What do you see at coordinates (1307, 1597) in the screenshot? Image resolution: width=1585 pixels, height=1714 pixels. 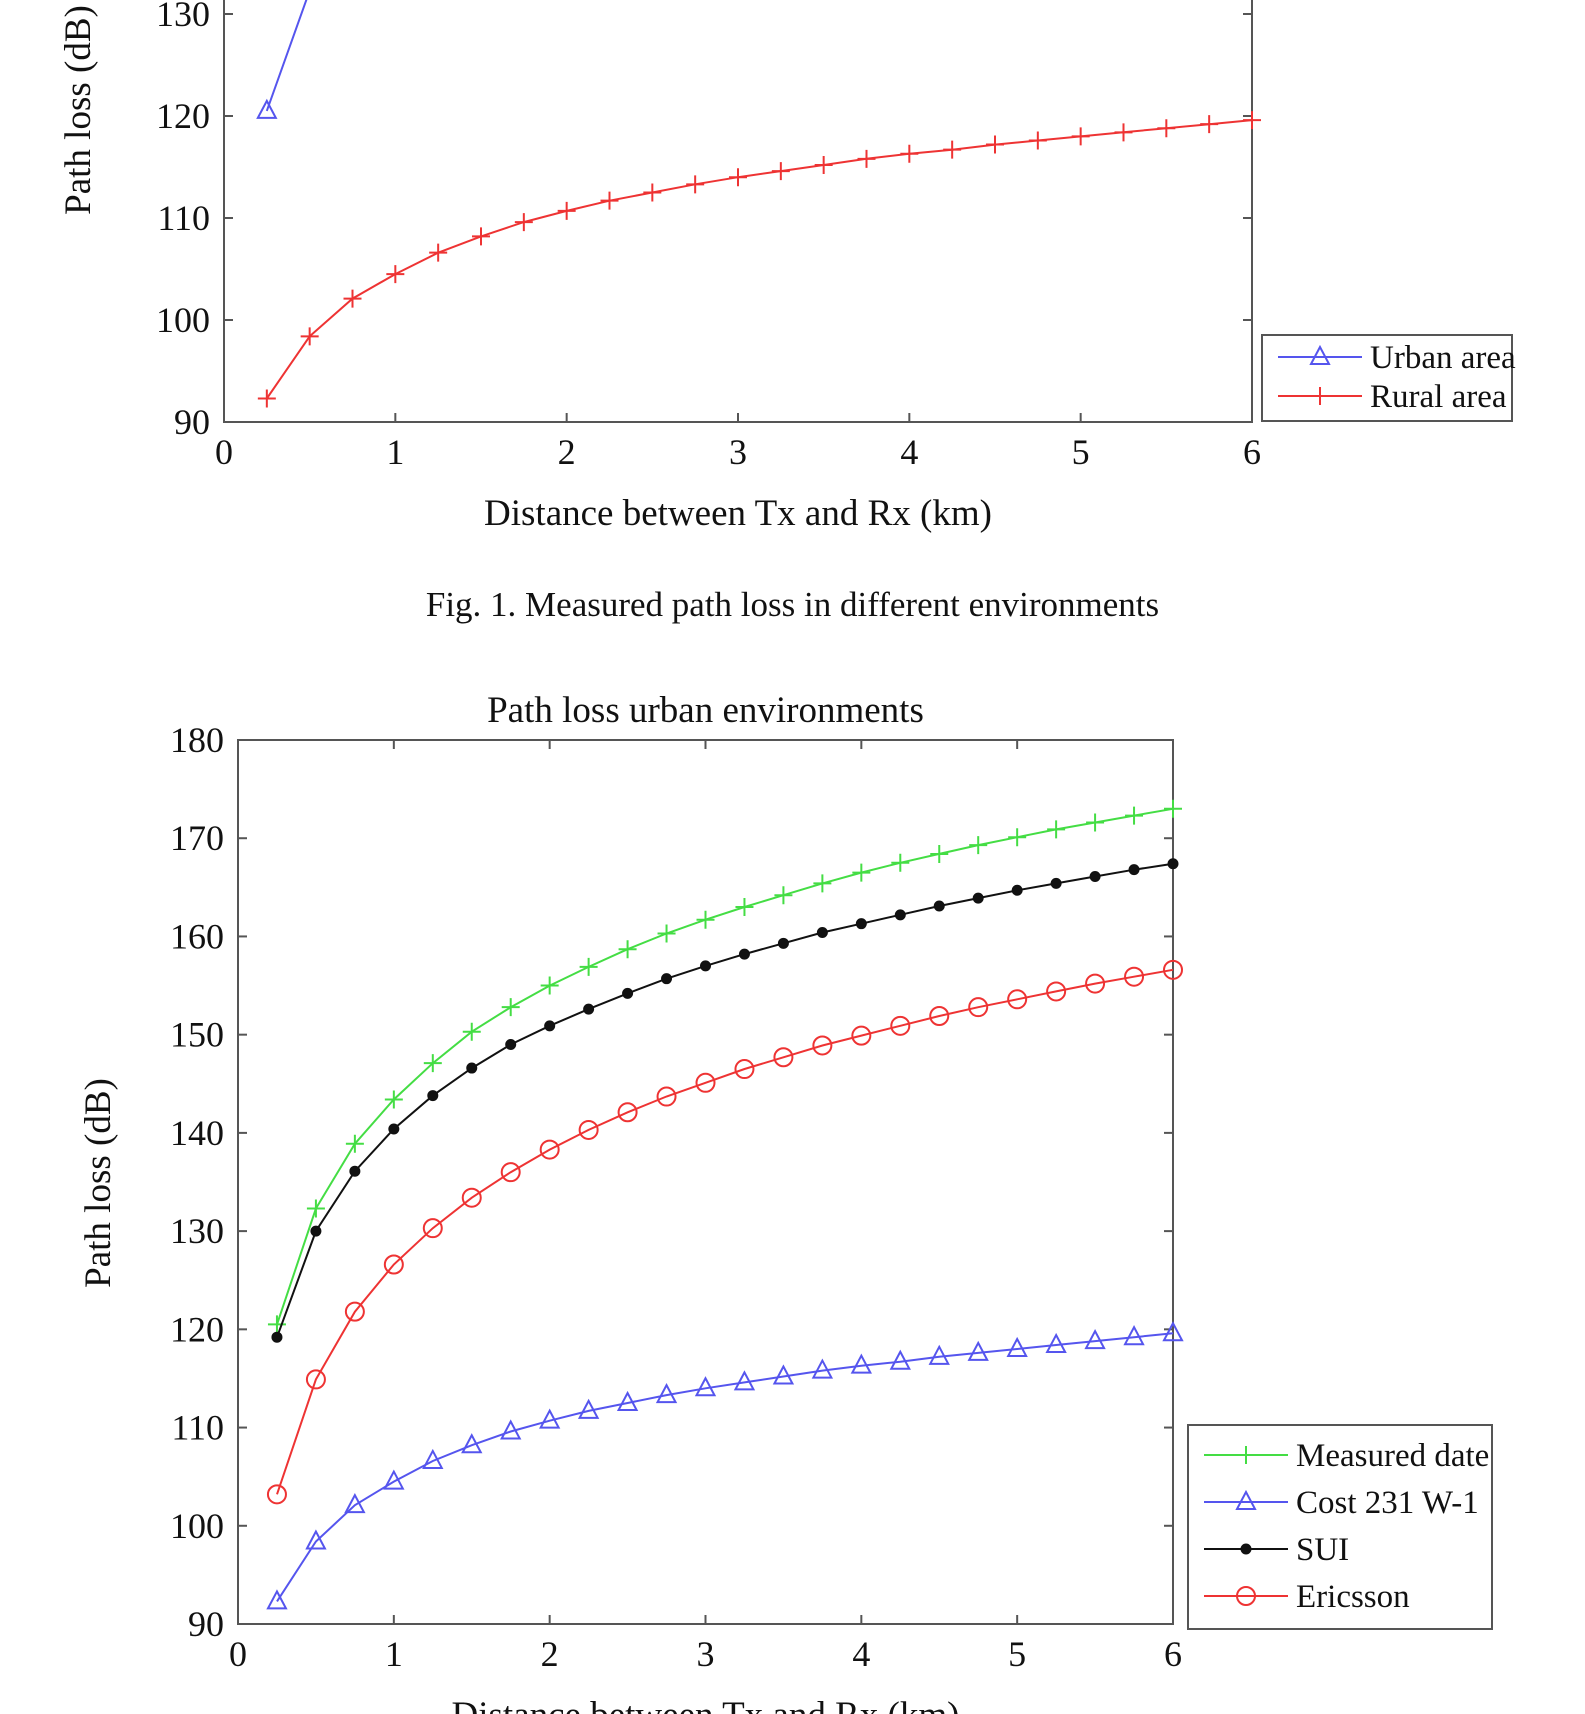 I see `legend-entry-ericsson: Ericsson` at bounding box center [1307, 1597].